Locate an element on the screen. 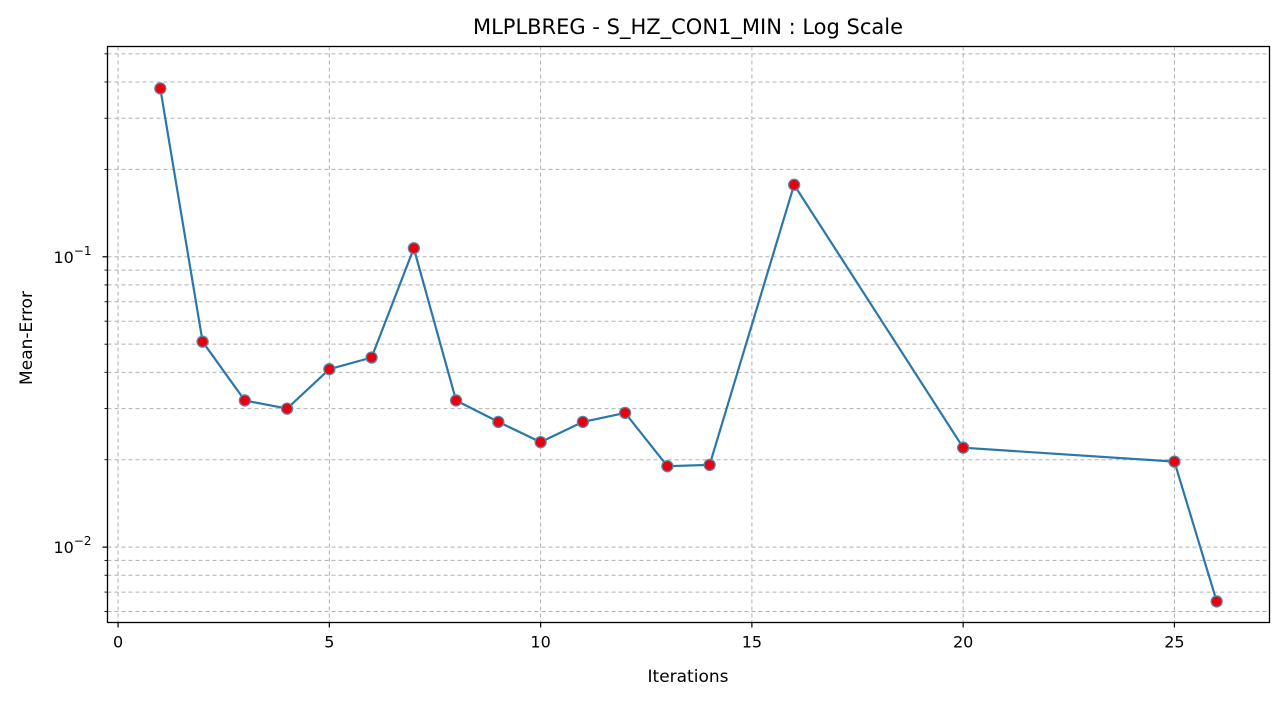 The width and height of the screenshot is (1284, 701). x-tick-label: 10 is located at coordinates (540, 642).